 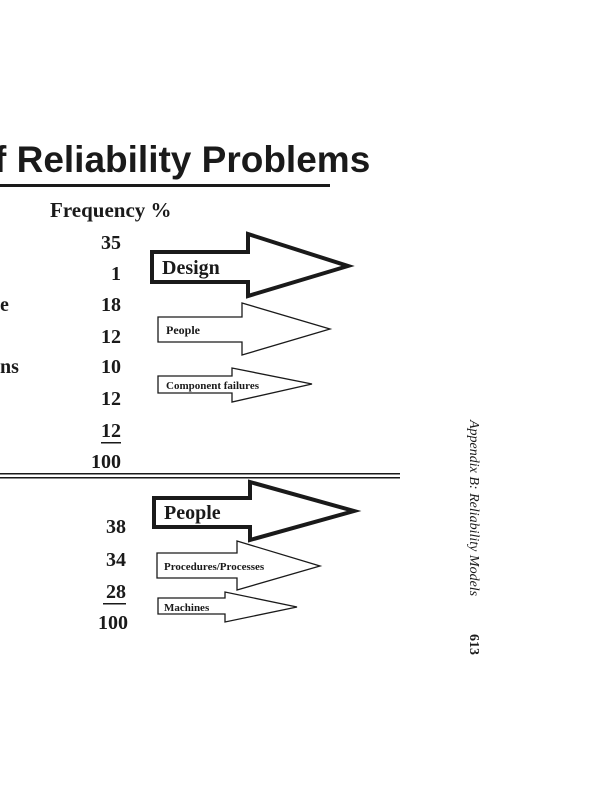 I want to click on row-value: 18, so click(x=111, y=305).